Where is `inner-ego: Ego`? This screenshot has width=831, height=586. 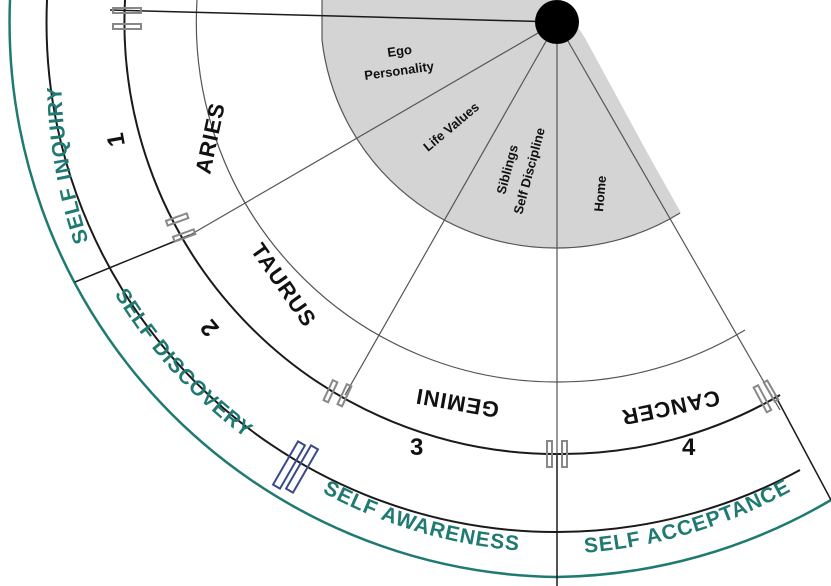
inner-ego: Ego is located at coordinates (399, 51).